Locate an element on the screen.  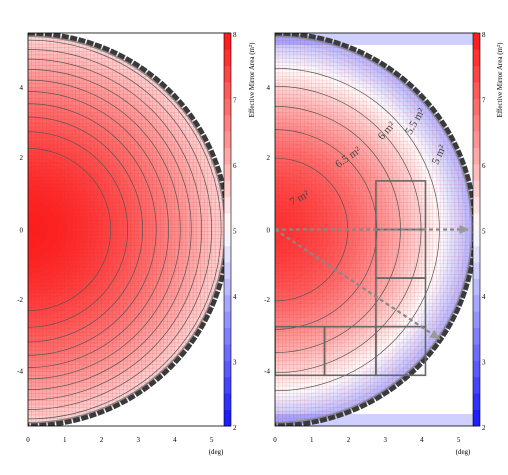
left-colorbar-label: Effective Mirror Area (m²) is located at coordinates (252, 80).